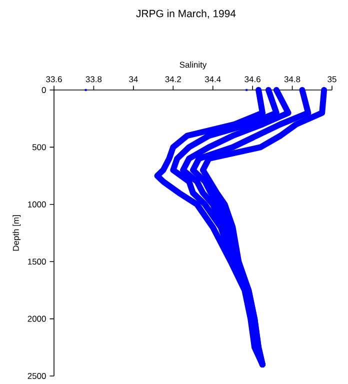  I want to click on y-tick-label: 2000, so click(37, 319).